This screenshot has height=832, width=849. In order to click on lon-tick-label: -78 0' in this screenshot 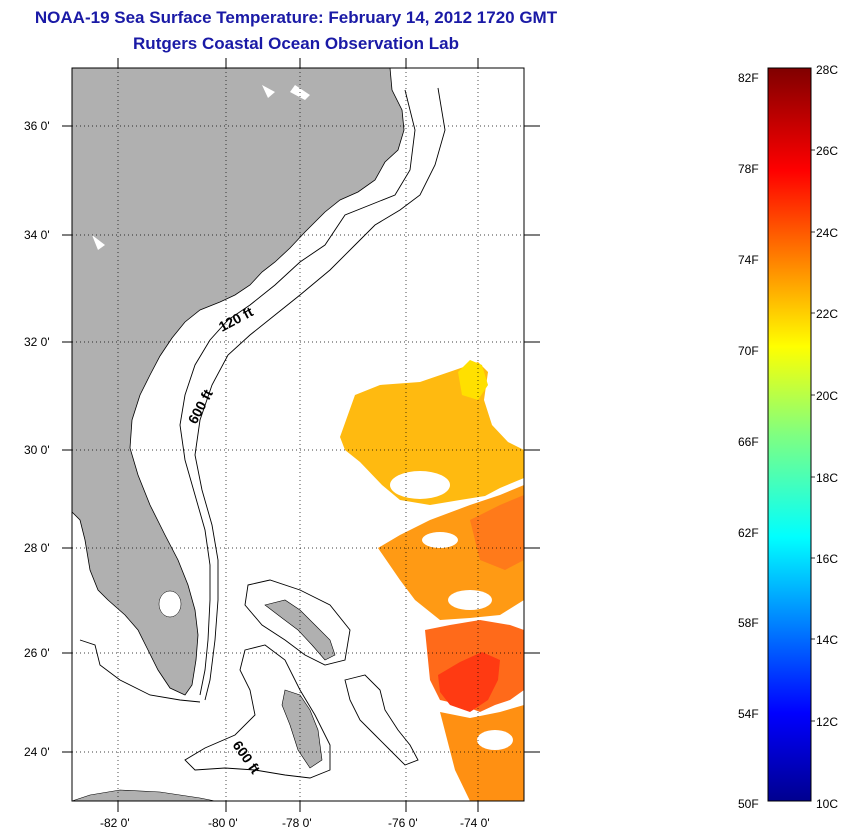, I will do `click(297, 823)`.